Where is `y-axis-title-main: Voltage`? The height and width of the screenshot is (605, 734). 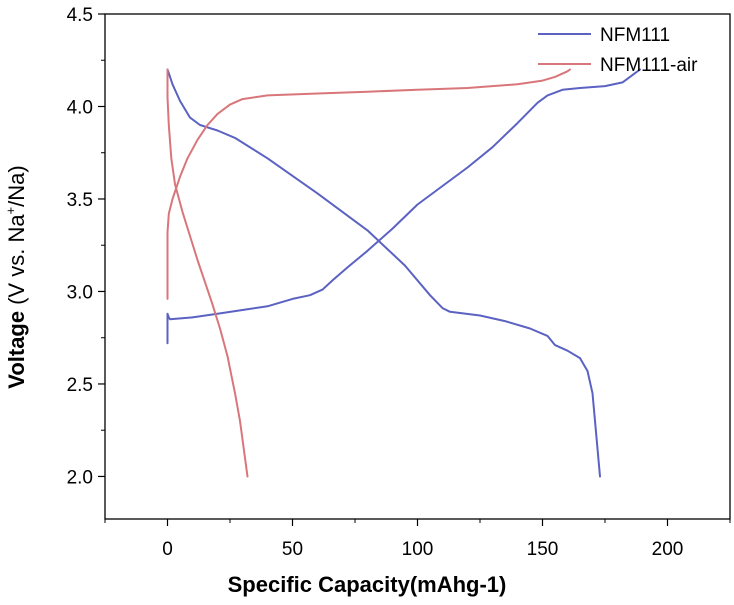 y-axis-title-main: Voltage is located at coordinates (16, 350).